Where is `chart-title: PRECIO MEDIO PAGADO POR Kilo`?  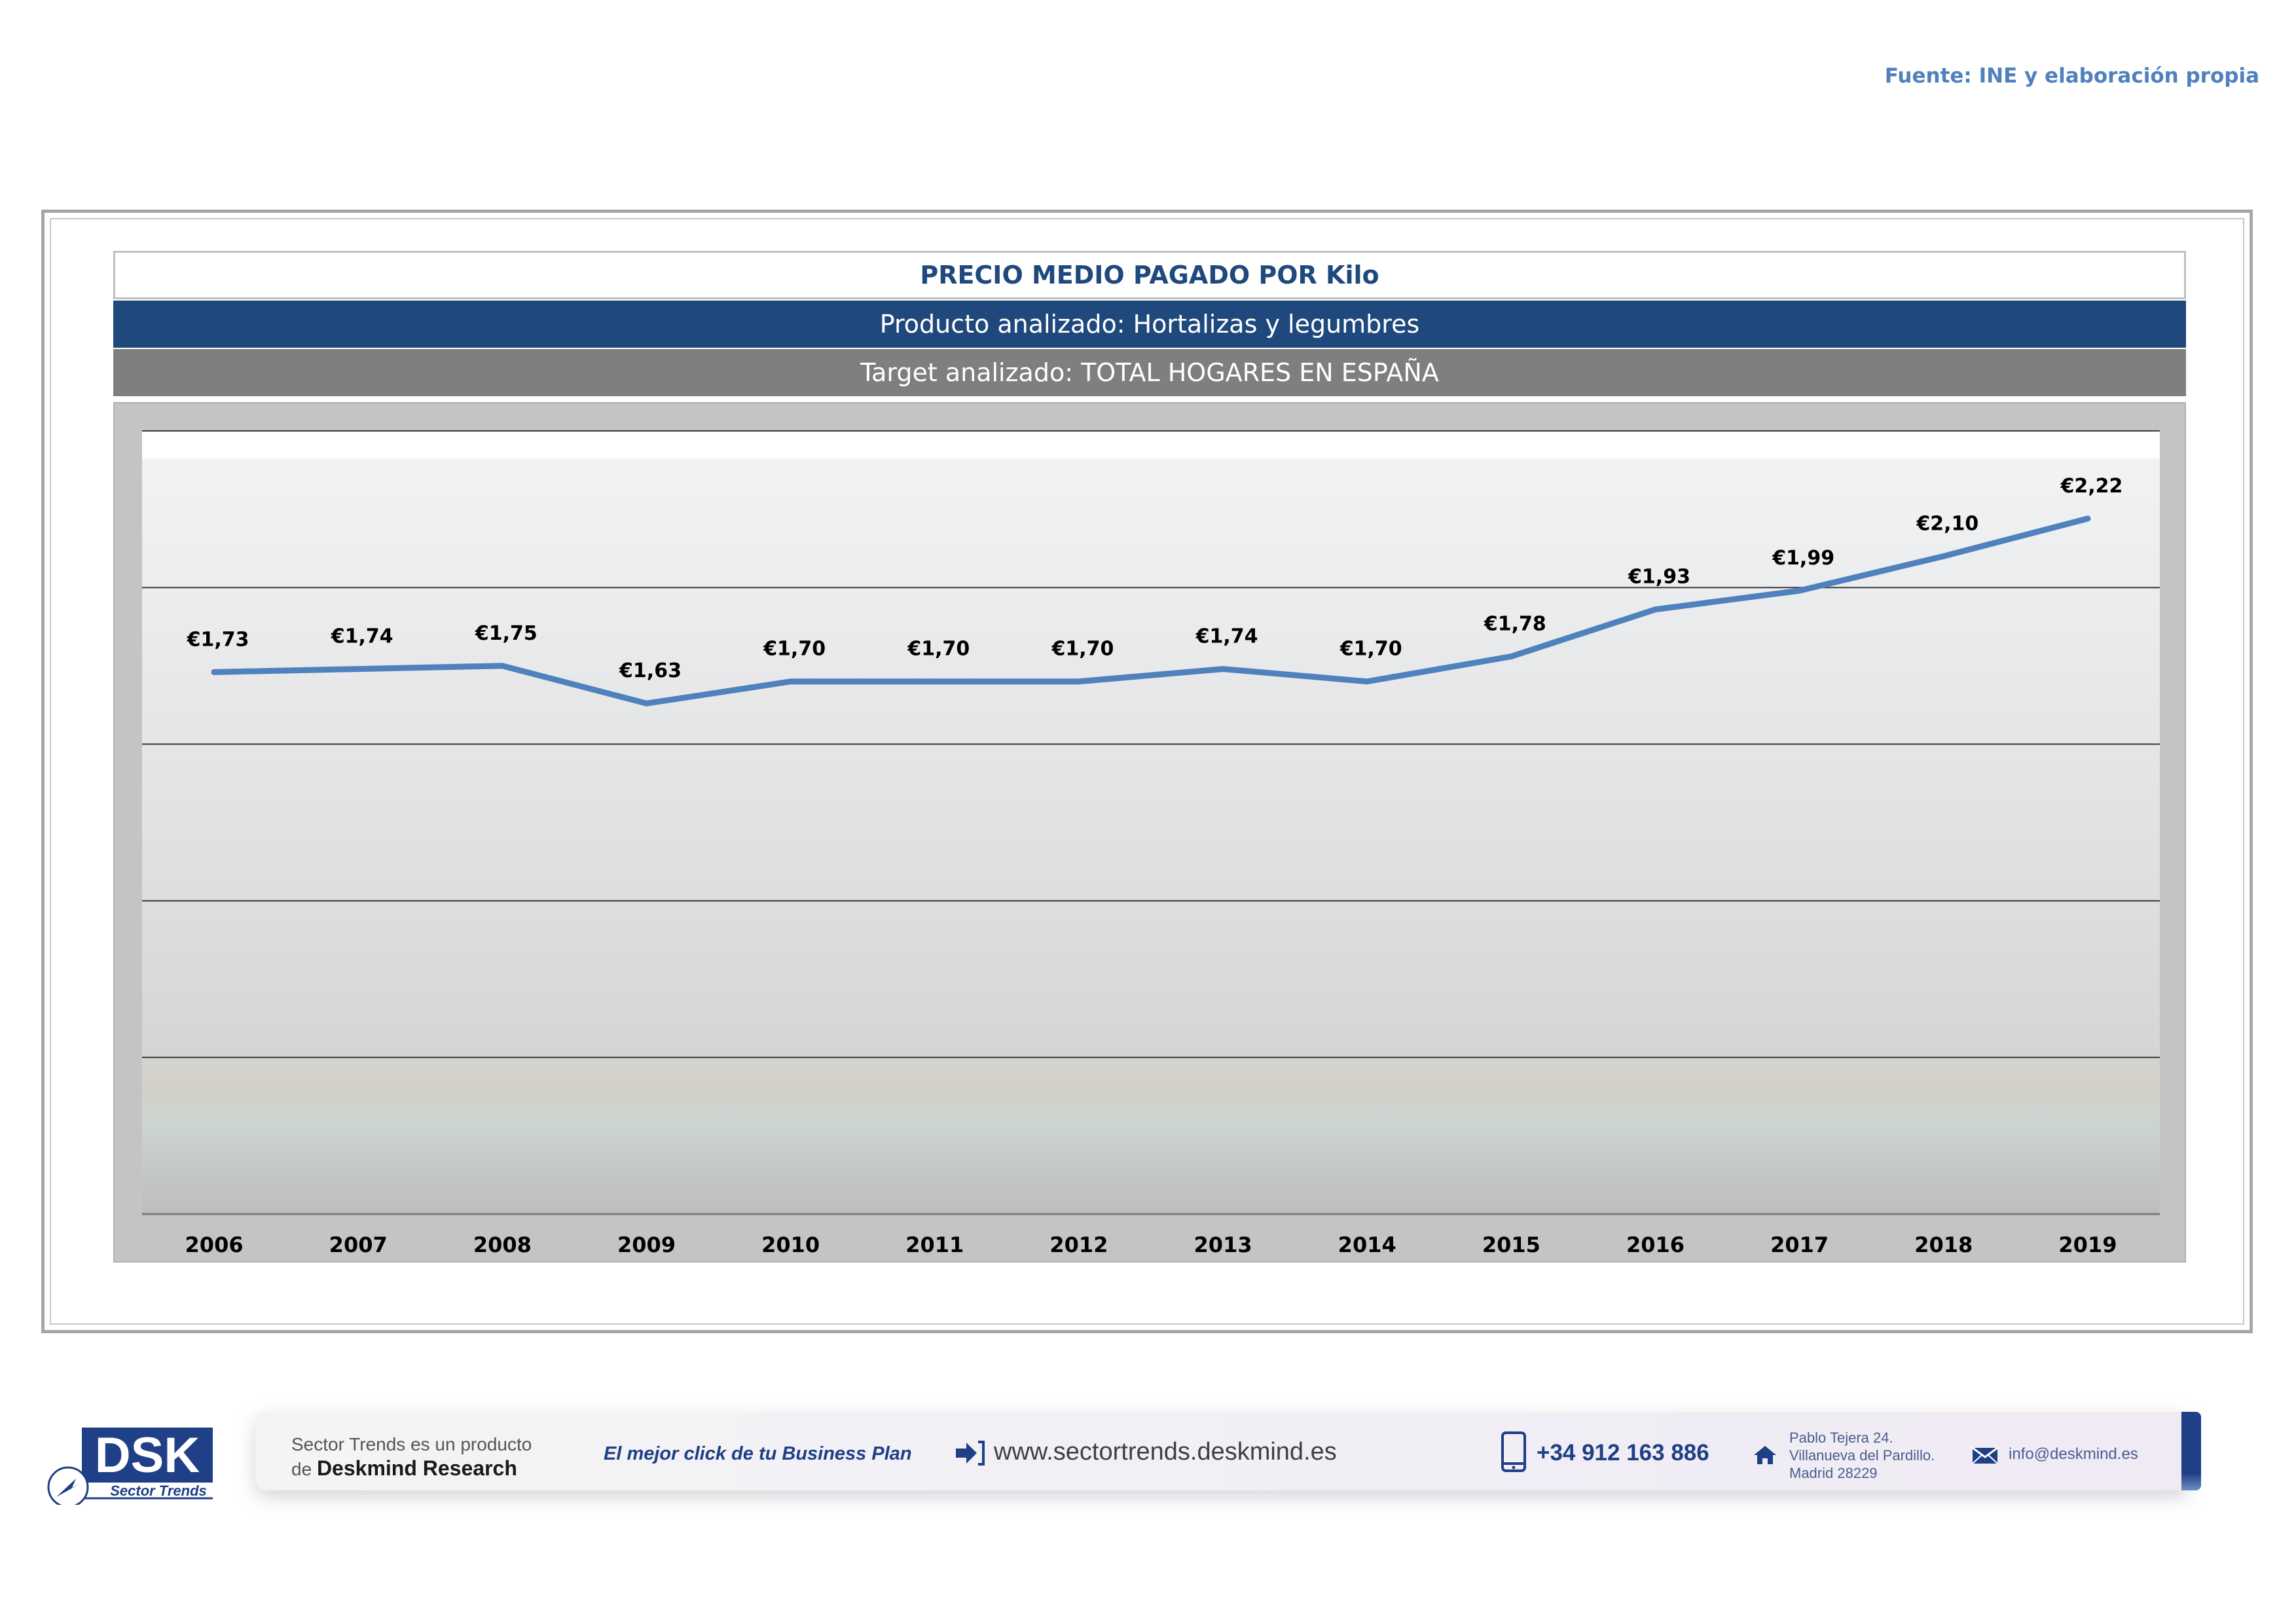
chart-title: PRECIO MEDIO PAGADO POR Kilo is located at coordinates (1149, 275).